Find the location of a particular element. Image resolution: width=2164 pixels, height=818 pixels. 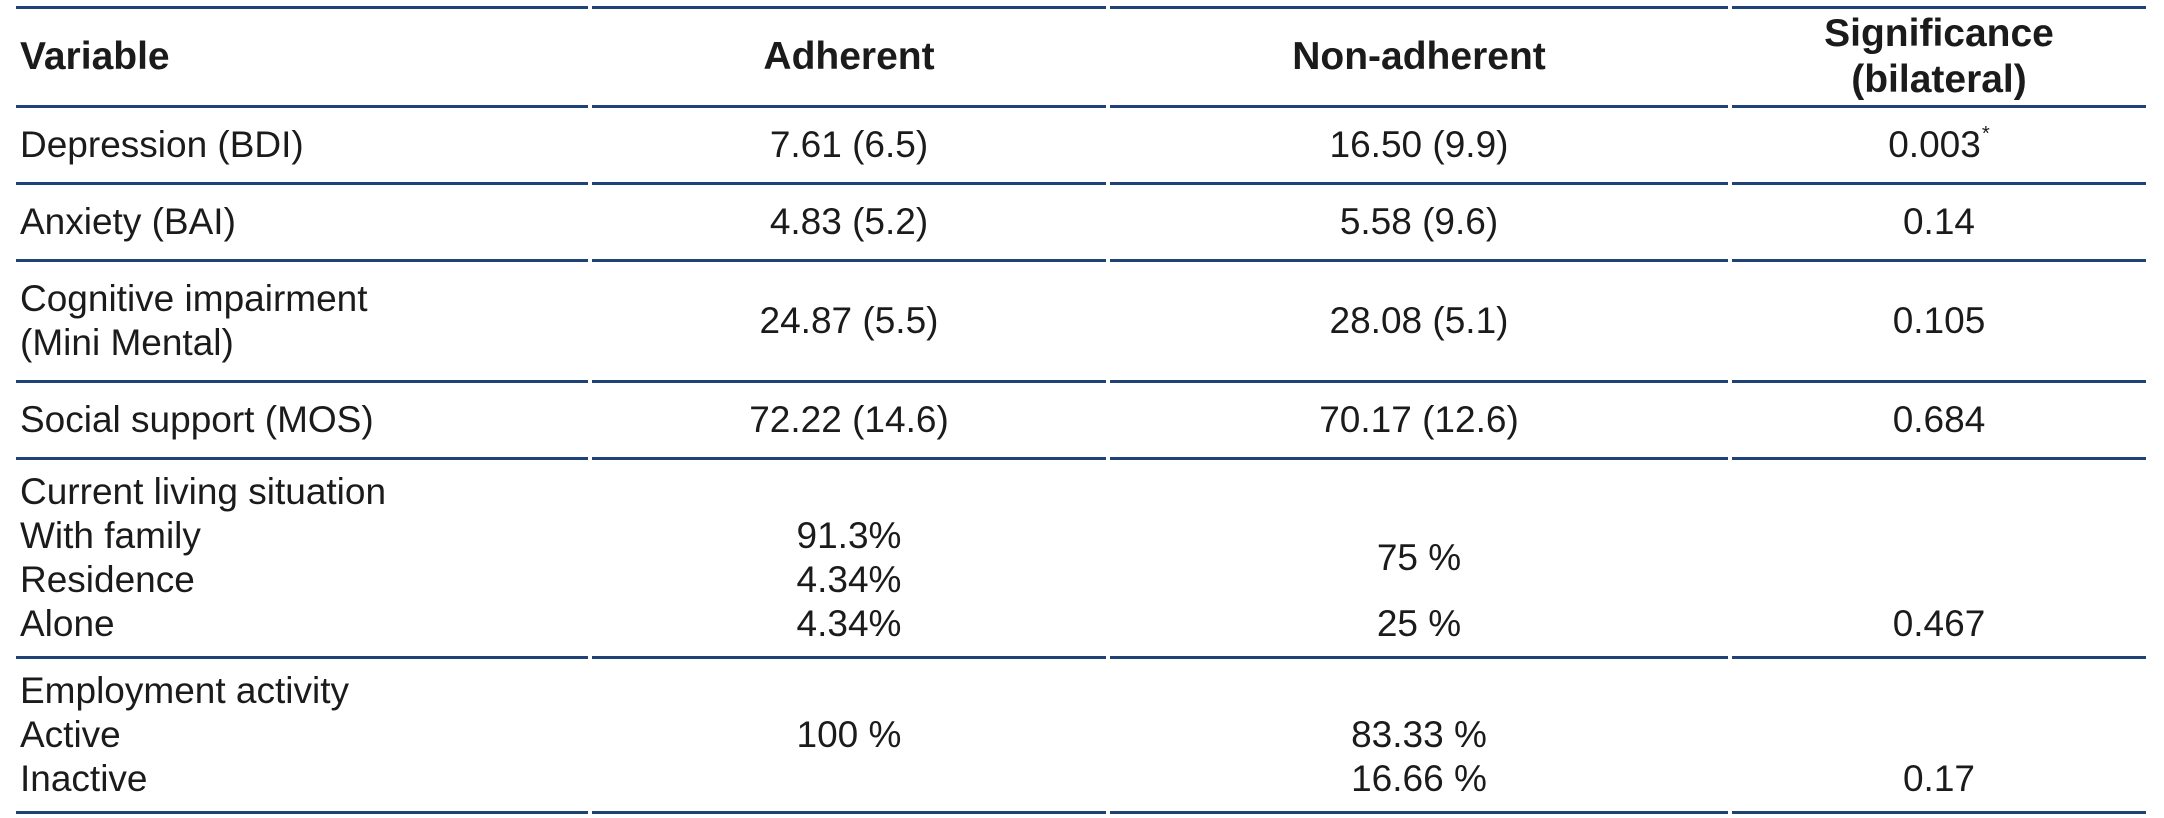

cell-line: 100 % is located at coordinates (849, 735).